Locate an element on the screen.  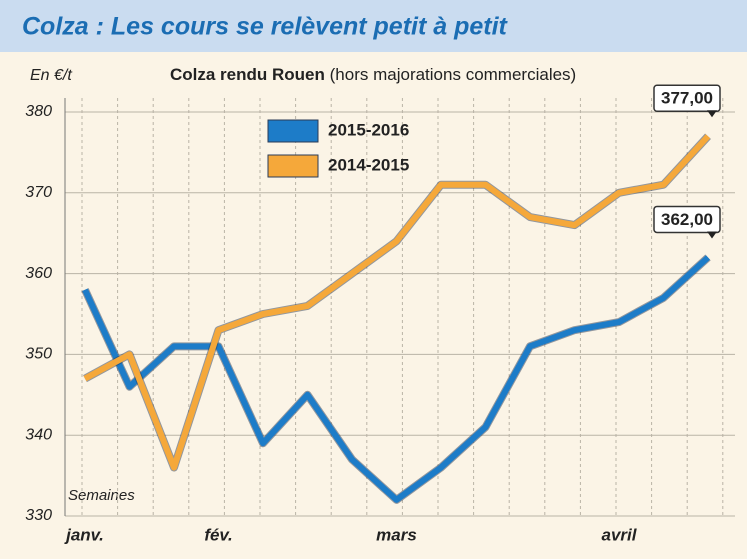
legend-label: 2015-2016 is located at coordinates (368, 129).